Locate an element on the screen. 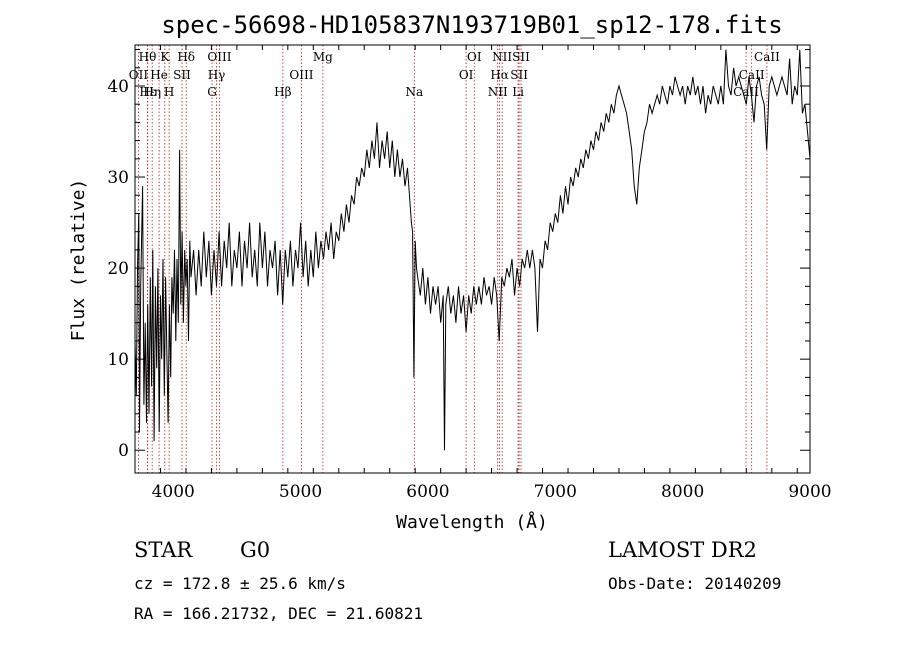 This screenshot has width=900, height=649. spectral-line-label: Hα is located at coordinates (499, 75).